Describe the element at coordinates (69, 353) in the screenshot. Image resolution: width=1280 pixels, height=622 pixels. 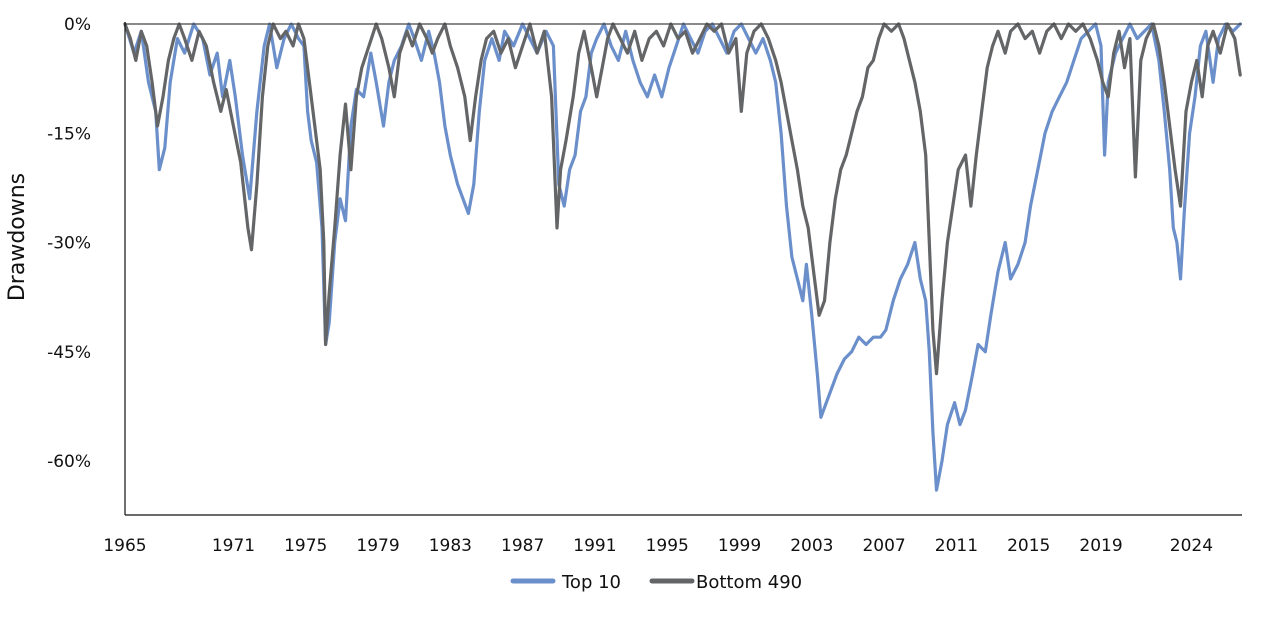
I see `y-tick-label: -45%` at that location.